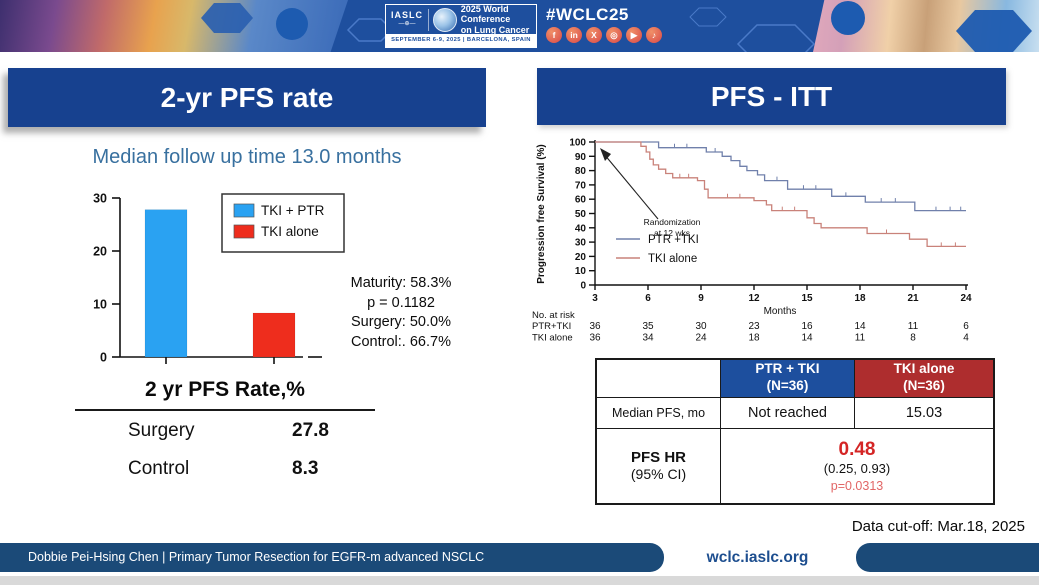  Describe the element at coordinates (554, 35) in the screenshot. I see `facebook-icon: f` at that location.